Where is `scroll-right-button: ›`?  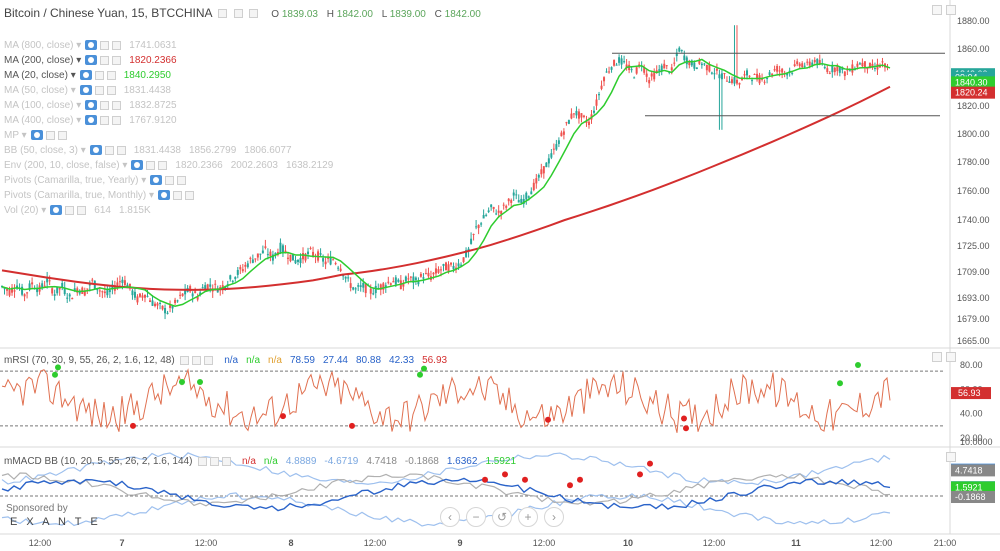 scroll-right-button: › is located at coordinates (554, 517).